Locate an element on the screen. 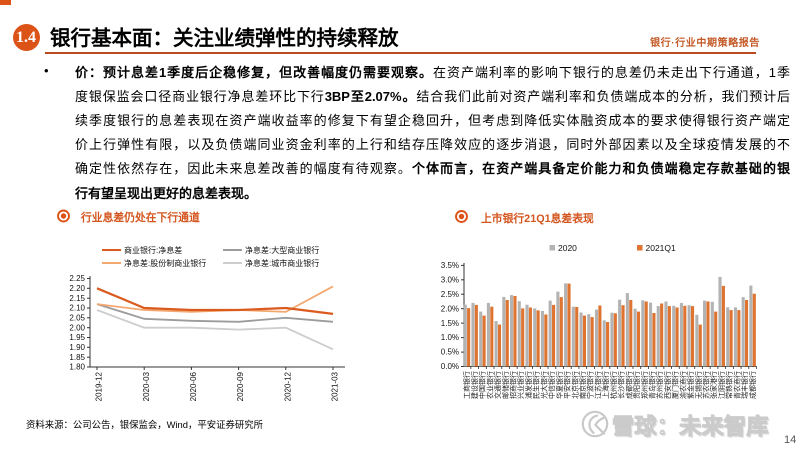 The width and height of the screenshot is (800, 450). svg-text: 宁波银行 is located at coordinates (590, 385).